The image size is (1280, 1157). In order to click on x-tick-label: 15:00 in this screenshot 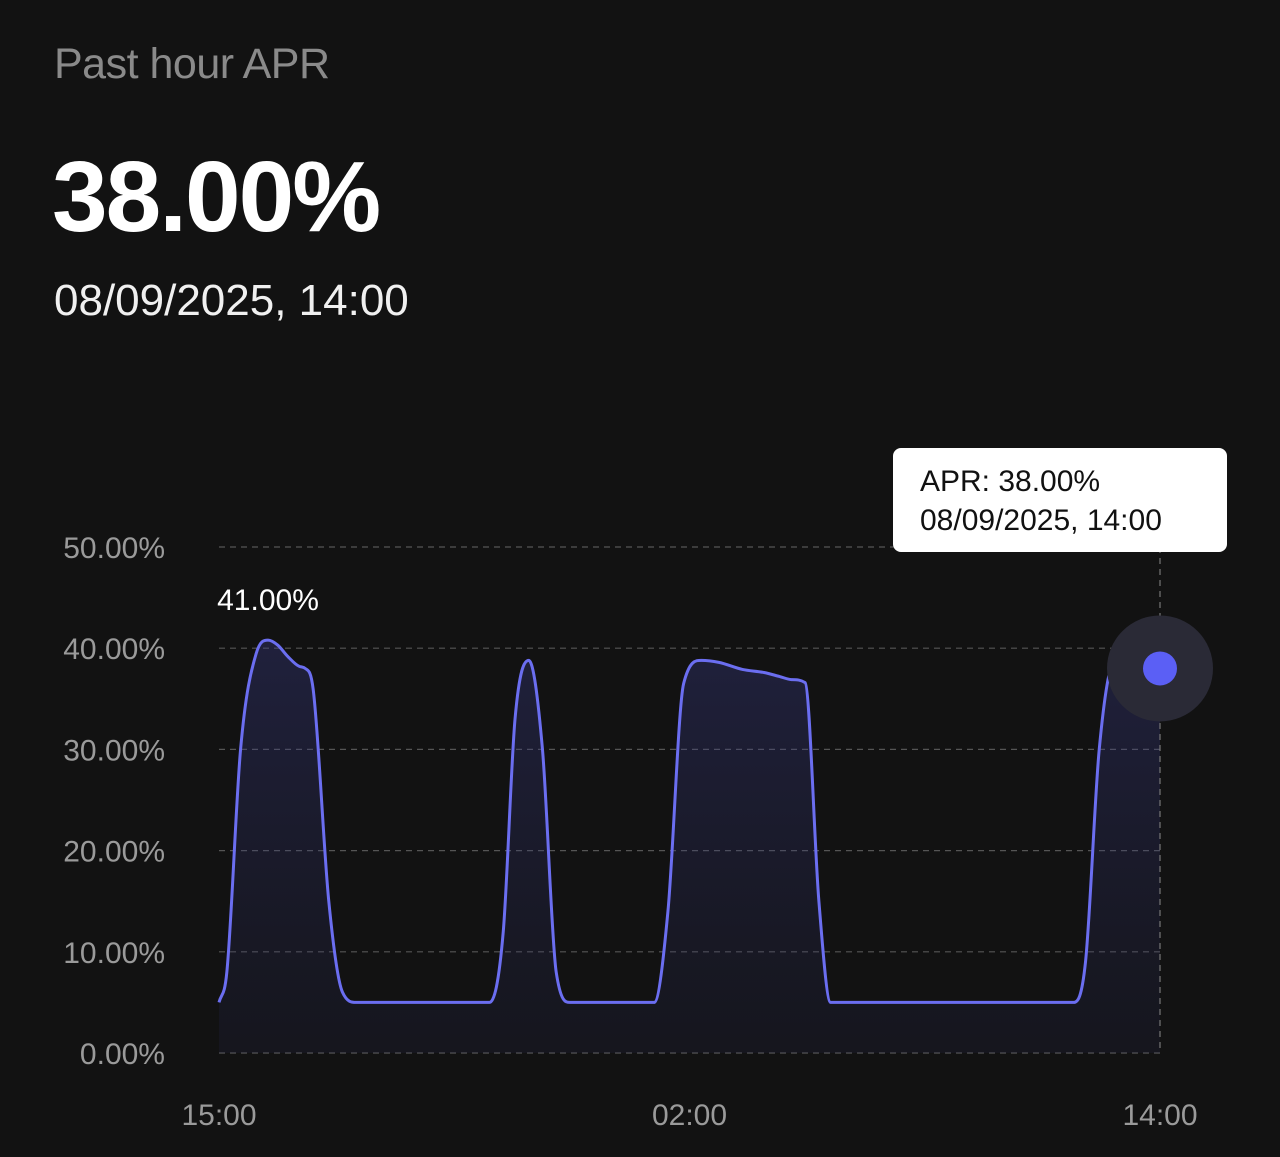, I will do `click(218, 1115)`.